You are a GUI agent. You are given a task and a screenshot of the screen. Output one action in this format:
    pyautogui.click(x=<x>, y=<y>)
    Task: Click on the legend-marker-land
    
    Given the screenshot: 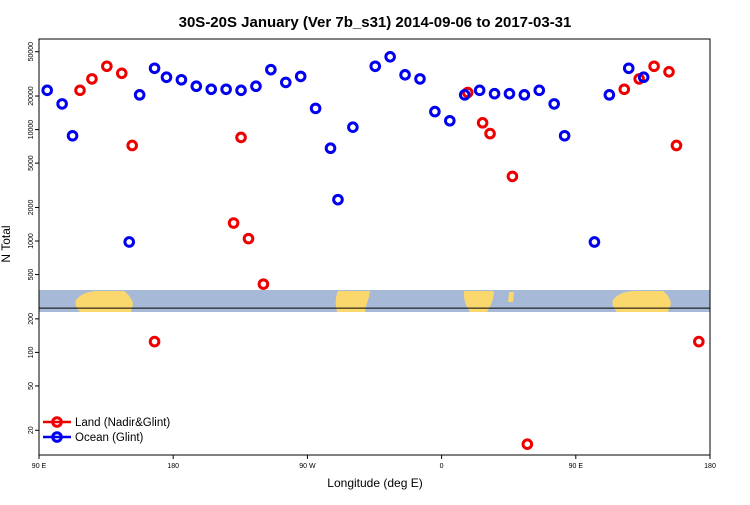 What is the action you would take?
    pyautogui.click(x=57, y=422)
    